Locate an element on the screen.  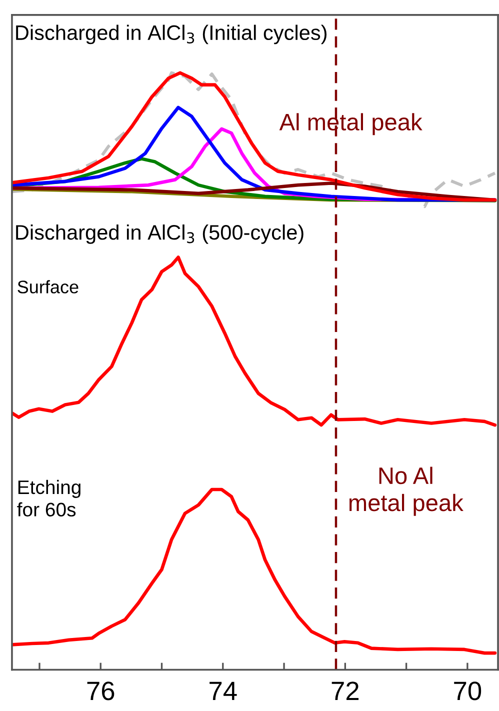
annotation: No Al metal peak is located at coordinates (406, 491).